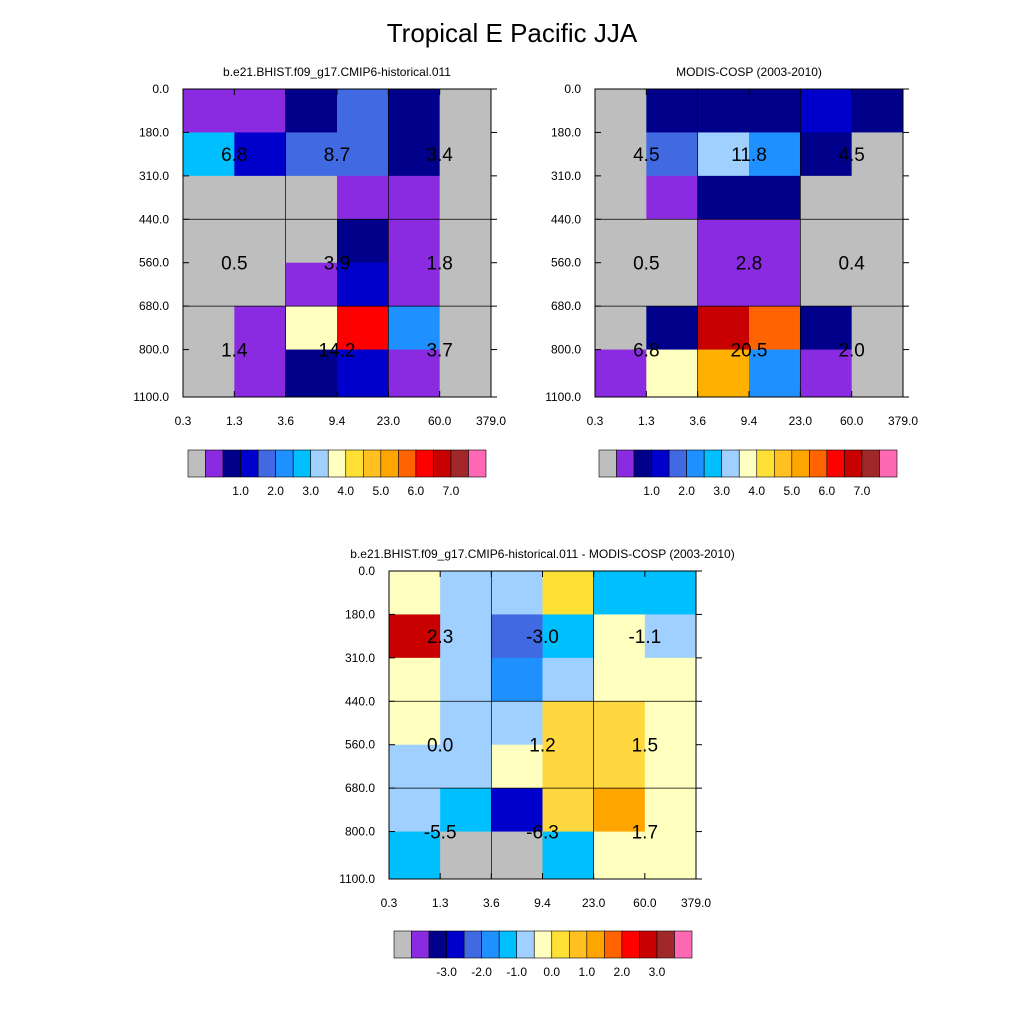  What do you see at coordinates (542, 833) in the screenshot?
I see `block-value-label: -6.3` at bounding box center [542, 833].